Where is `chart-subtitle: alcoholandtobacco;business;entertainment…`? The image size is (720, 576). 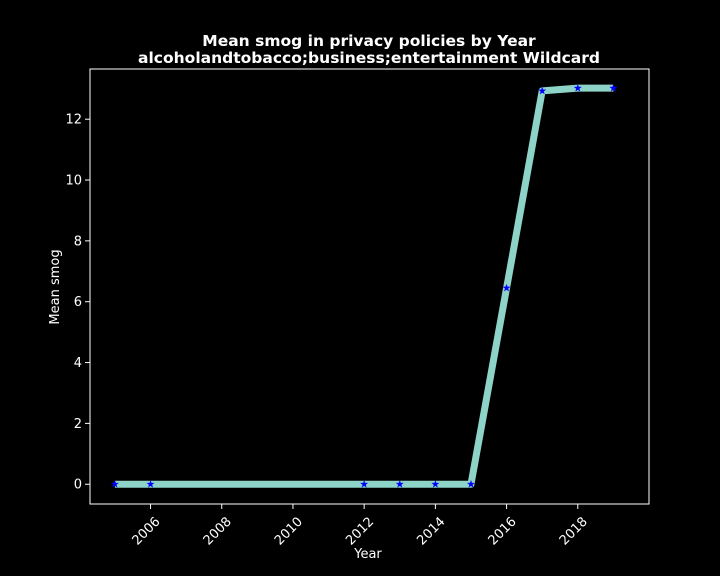
chart-subtitle: alcoholandtobacco;business;entertainment… is located at coordinates (369, 58).